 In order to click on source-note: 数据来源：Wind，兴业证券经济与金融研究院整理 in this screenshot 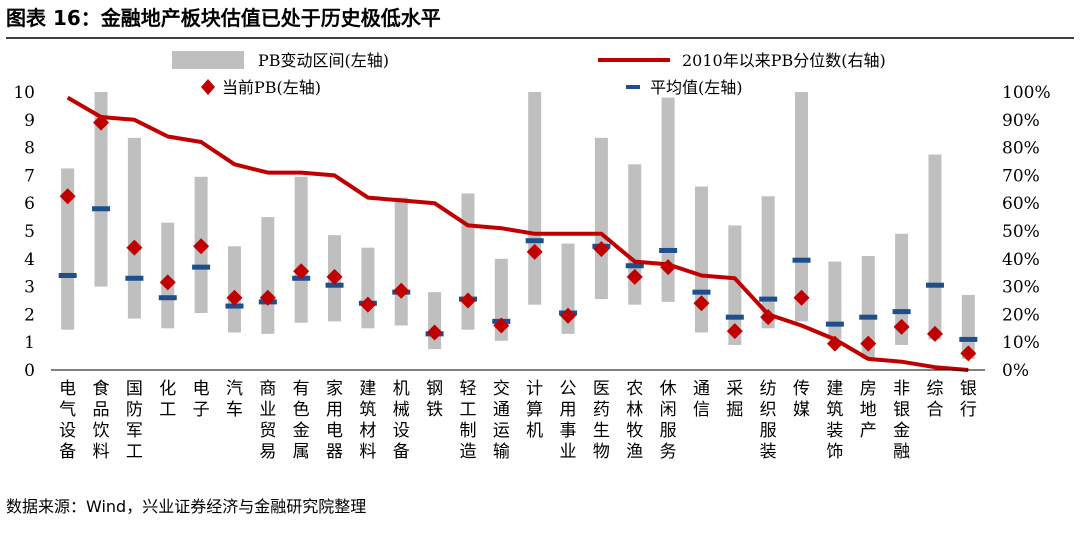, I will do `click(186, 506)`.